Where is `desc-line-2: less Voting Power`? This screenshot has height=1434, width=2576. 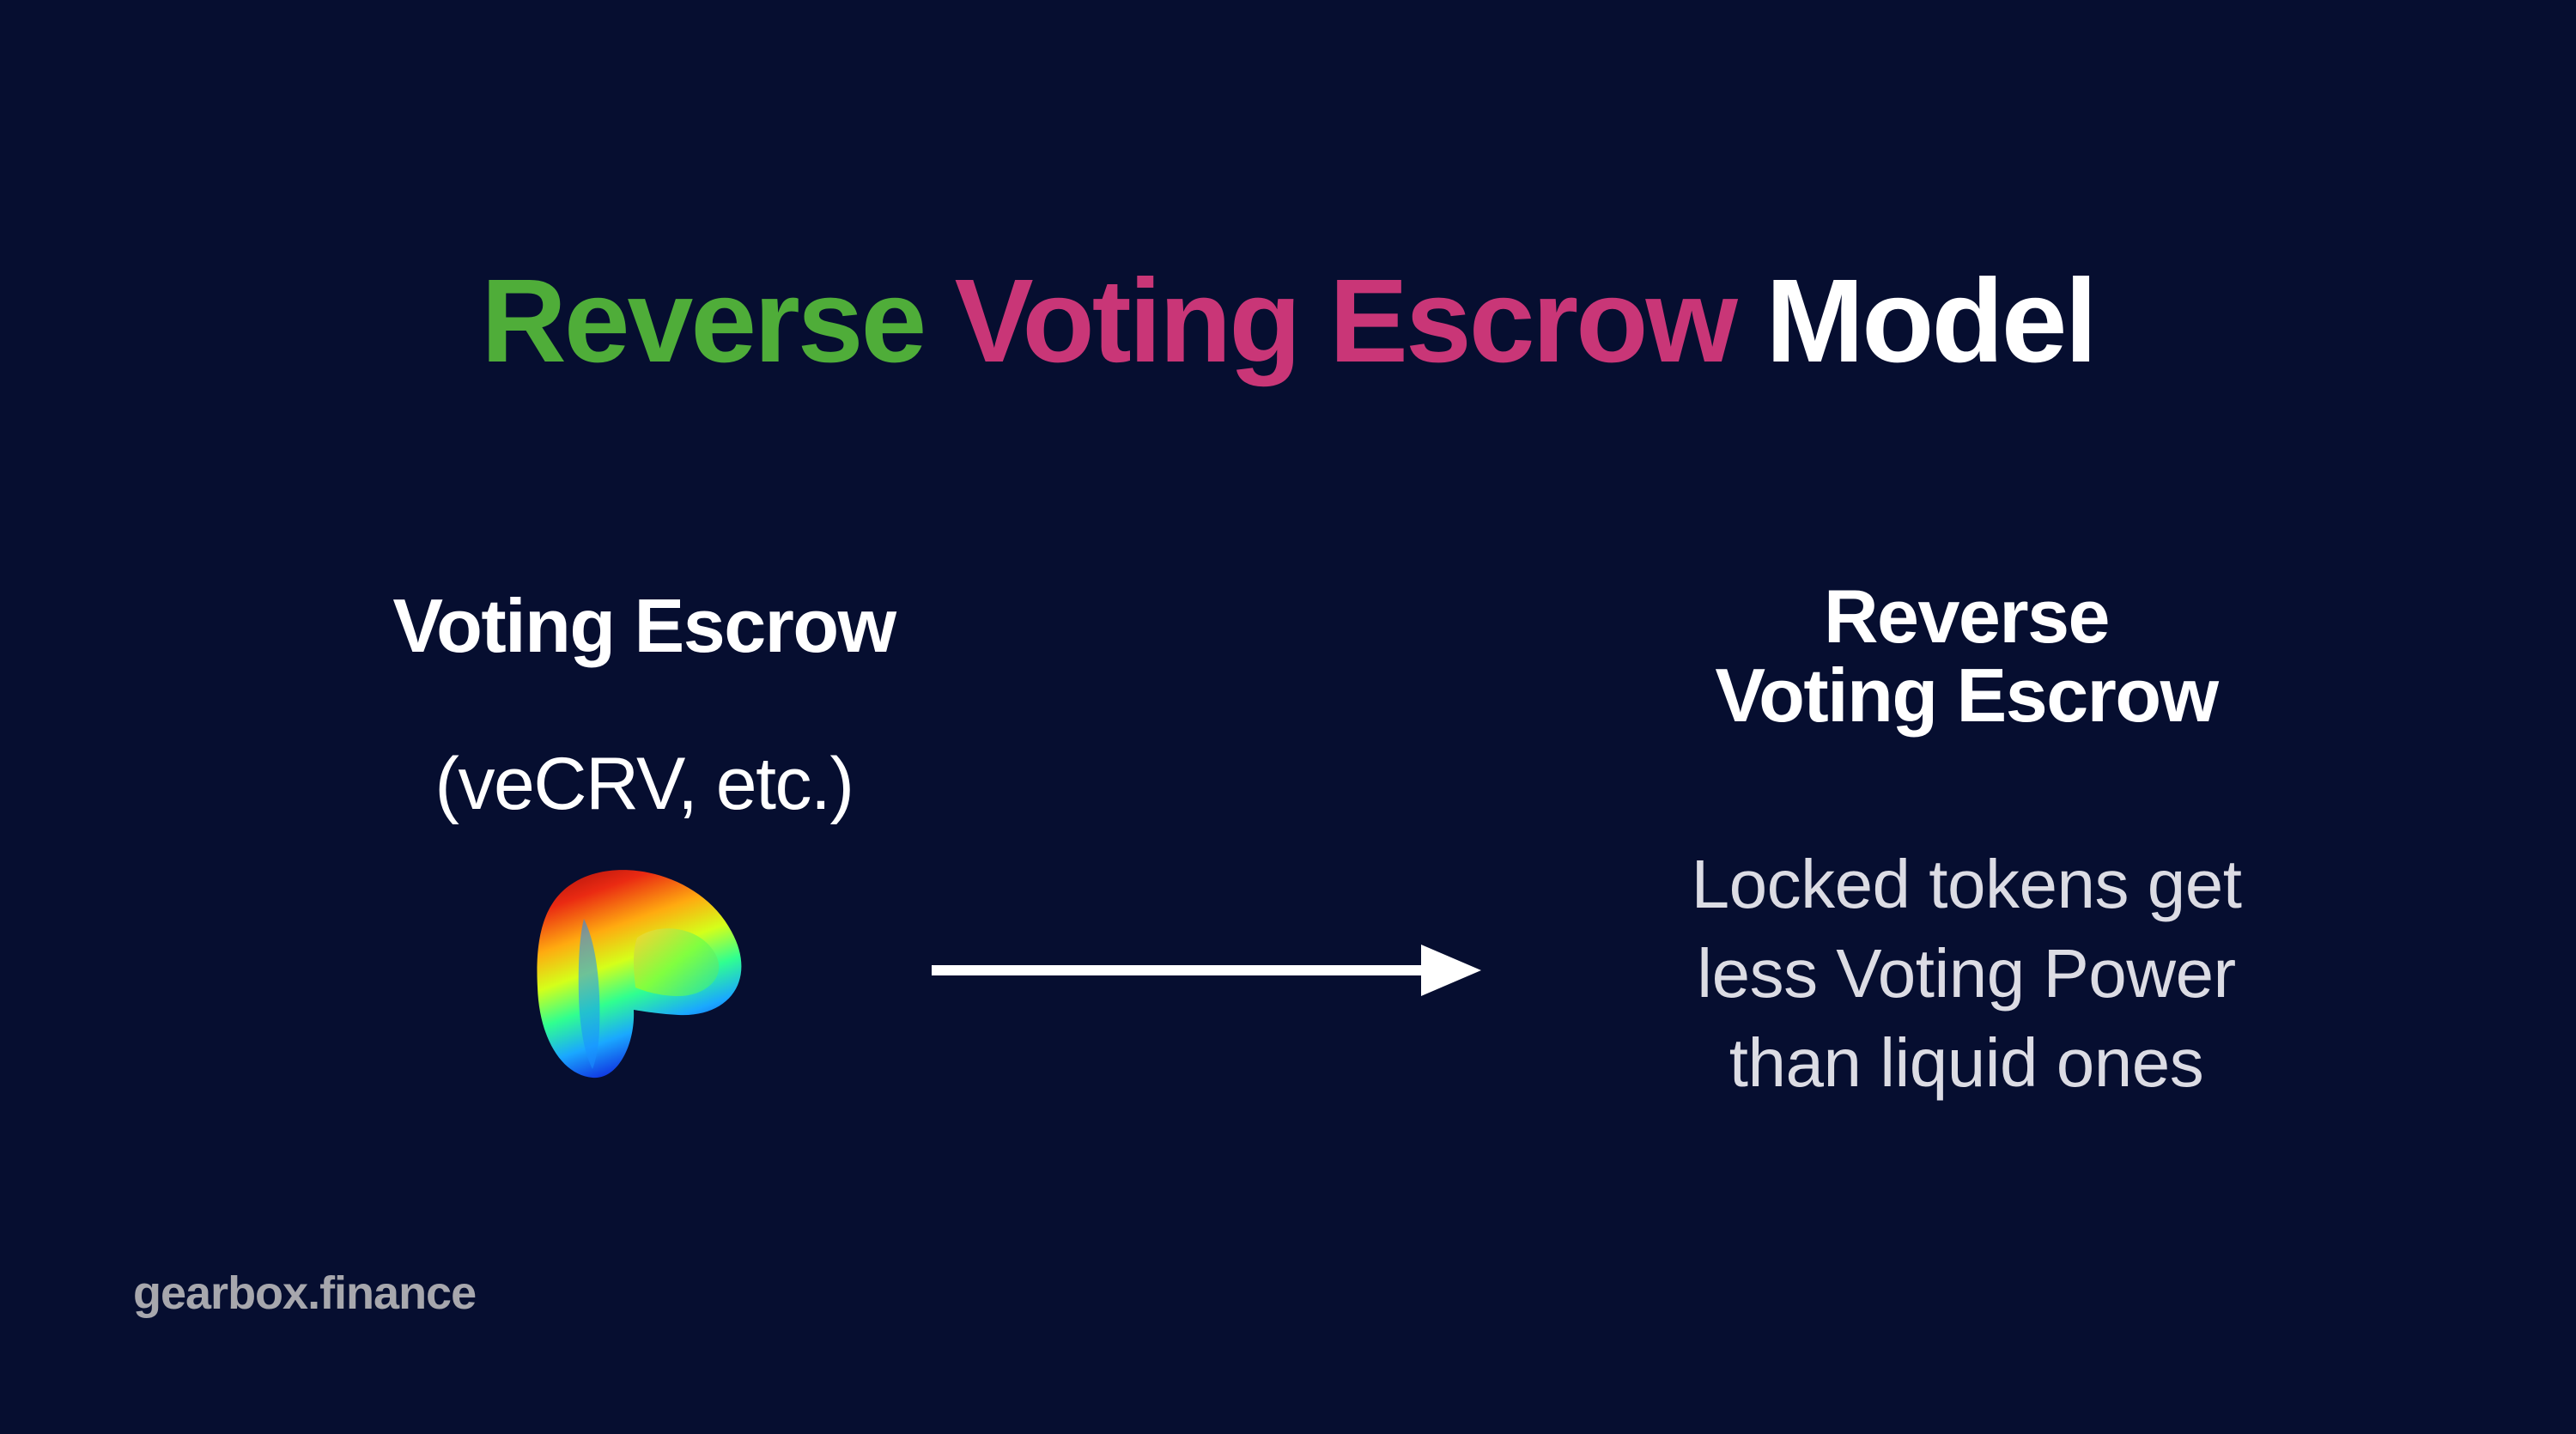 desc-line-2: less Voting Power is located at coordinates (1967, 974).